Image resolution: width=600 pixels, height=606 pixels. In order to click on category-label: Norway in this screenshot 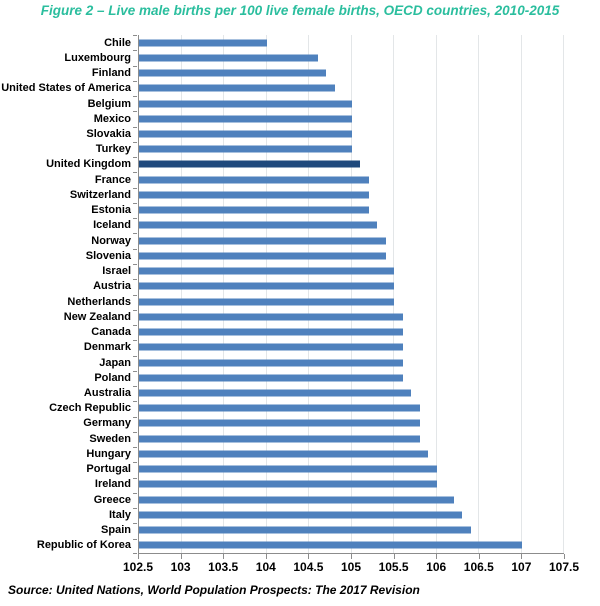, I will do `click(111, 240)`.